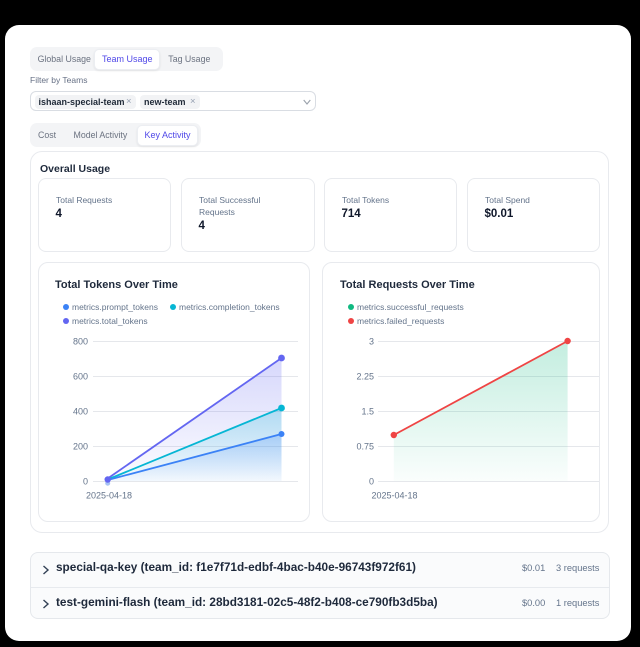 The height and width of the screenshot is (647, 640). What do you see at coordinates (365, 447) in the screenshot?
I see `svg-text: 0.75` at bounding box center [365, 447].